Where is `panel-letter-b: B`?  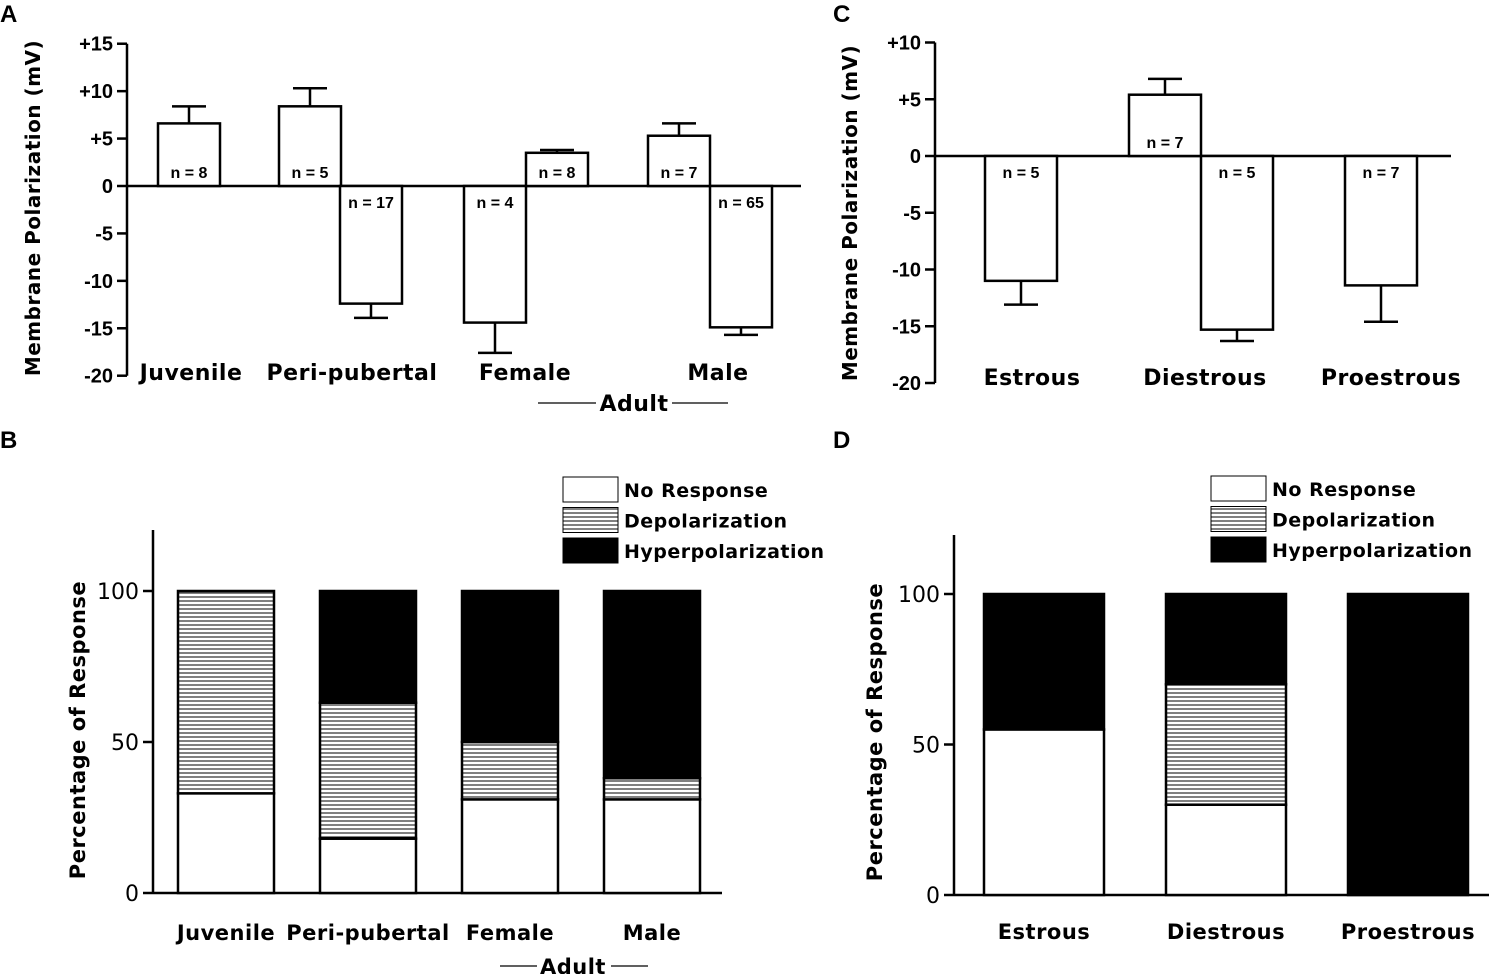 panel-letter-b: B is located at coordinates (8, 440).